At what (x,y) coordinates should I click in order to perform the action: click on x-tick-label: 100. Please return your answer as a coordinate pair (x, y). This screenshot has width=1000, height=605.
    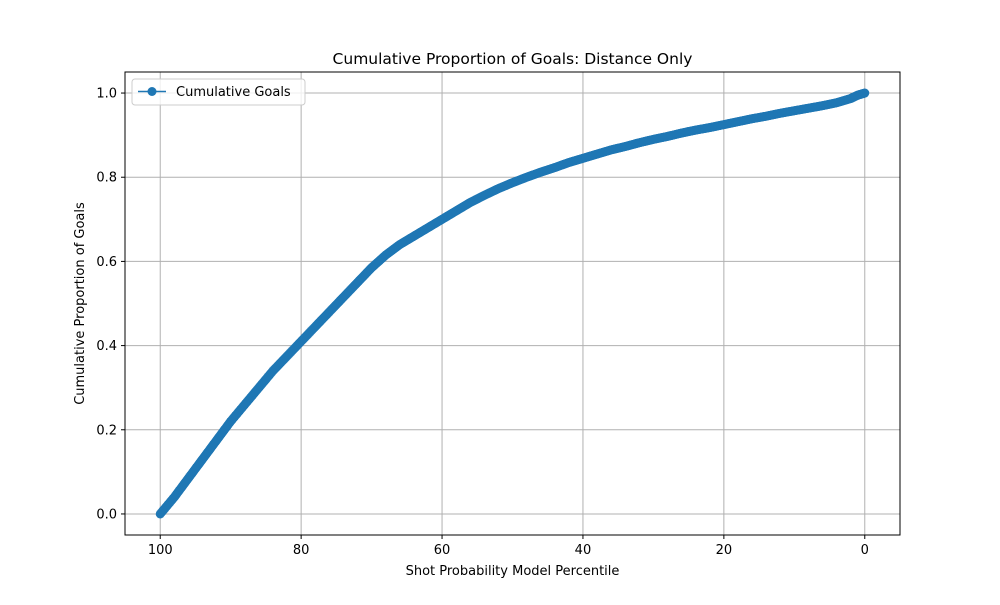
    Looking at the image, I should click on (160, 550).